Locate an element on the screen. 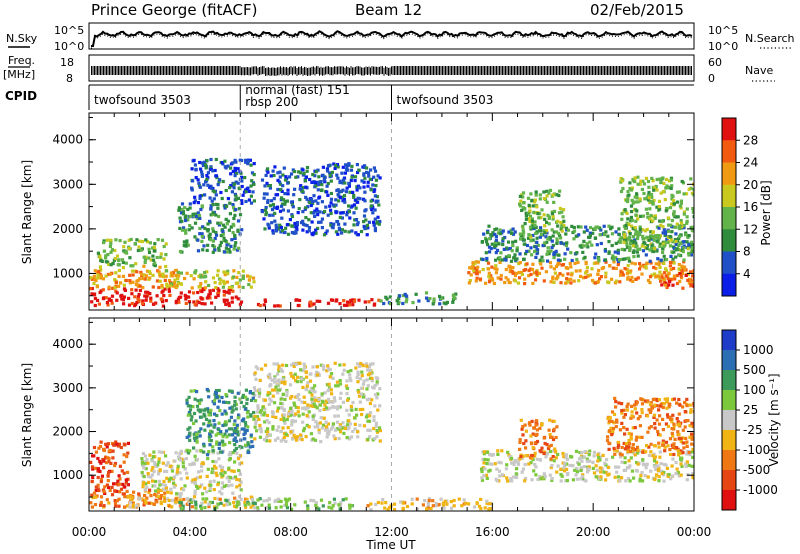  nsearch-label: N.Search is located at coordinates (770, 38).